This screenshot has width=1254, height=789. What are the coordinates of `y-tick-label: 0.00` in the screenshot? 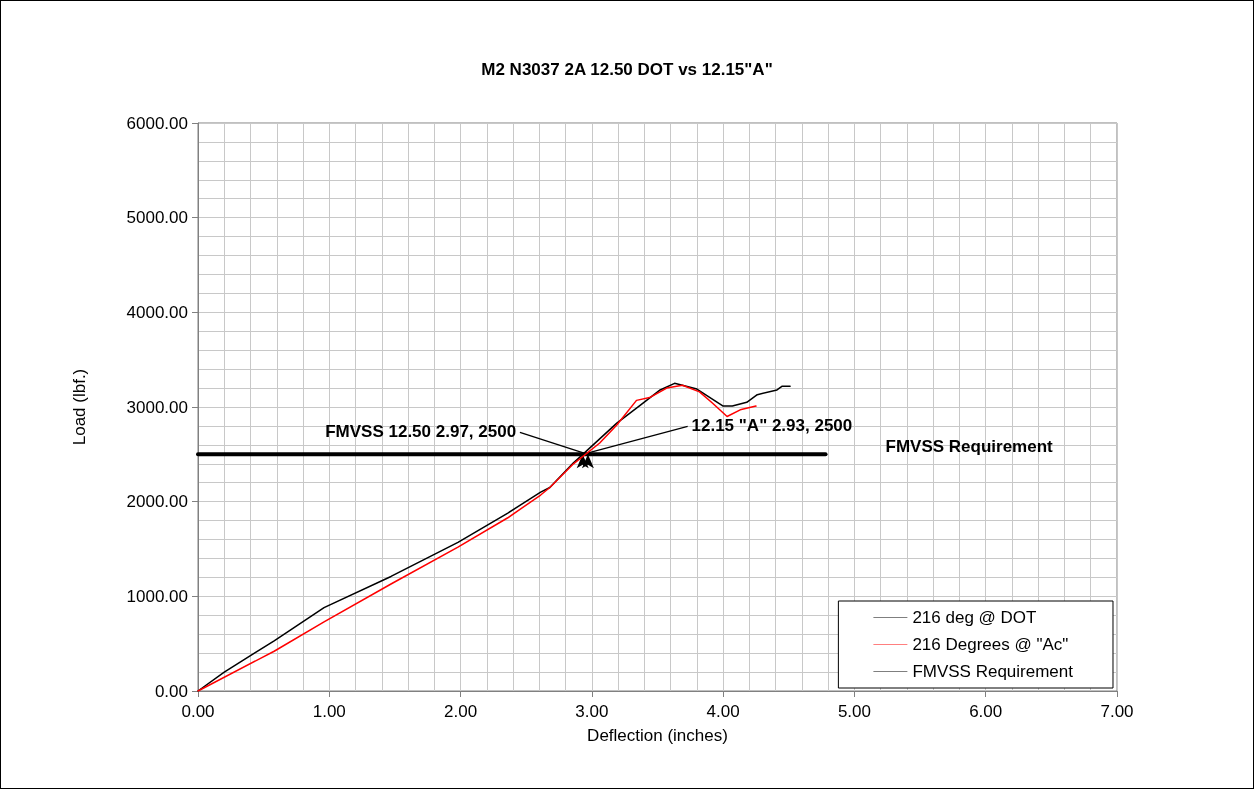 It's located at (171, 691).